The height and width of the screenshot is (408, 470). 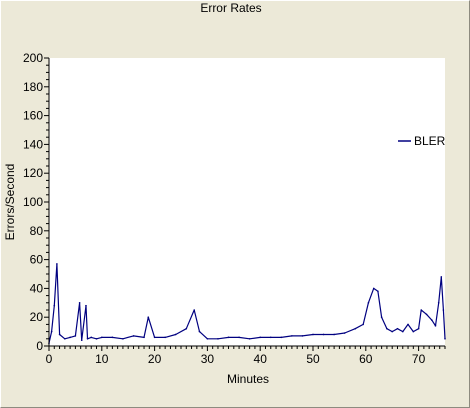 What do you see at coordinates (37, 317) in the screenshot?
I see `y-tick-label: 20` at bounding box center [37, 317].